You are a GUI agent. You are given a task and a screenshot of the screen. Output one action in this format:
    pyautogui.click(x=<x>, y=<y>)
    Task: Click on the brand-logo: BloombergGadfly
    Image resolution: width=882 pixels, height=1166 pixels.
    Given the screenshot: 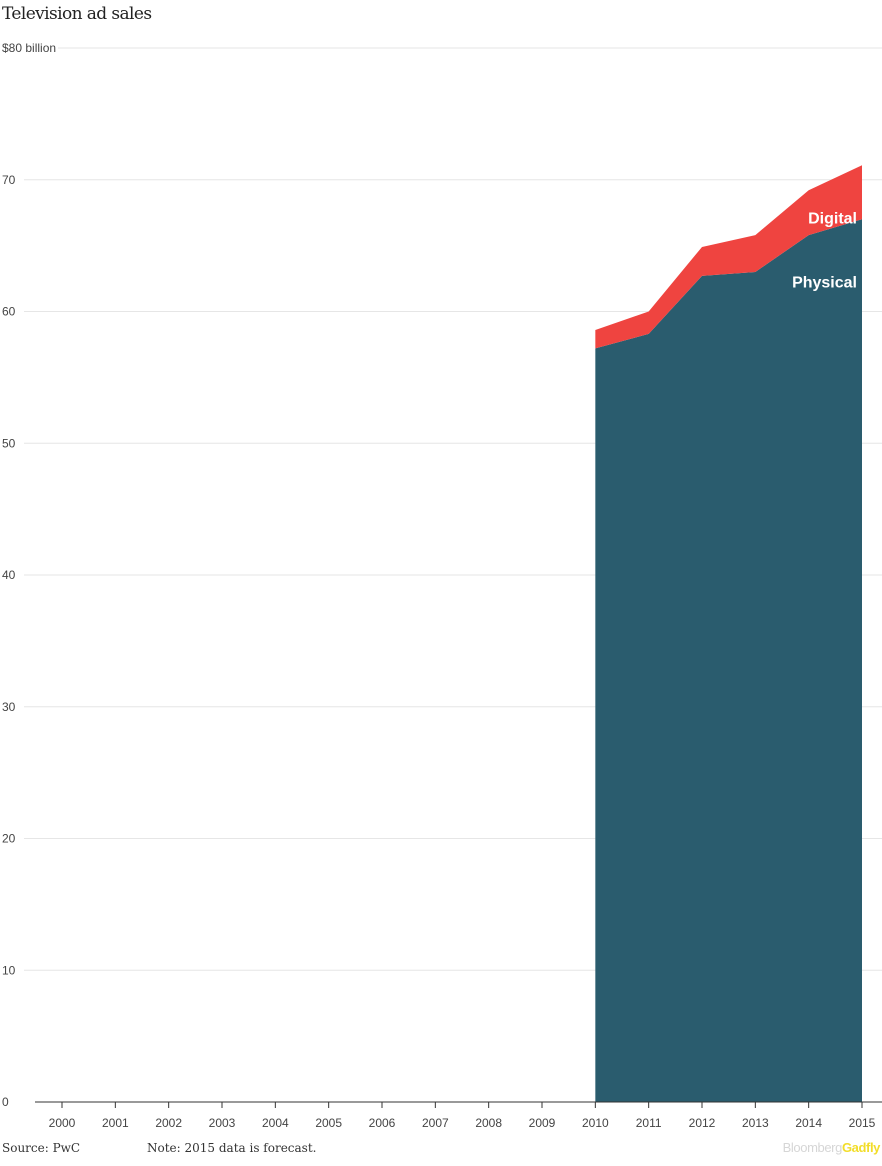 What is the action you would take?
    pyautogui.click(x=831, y=1147)
    